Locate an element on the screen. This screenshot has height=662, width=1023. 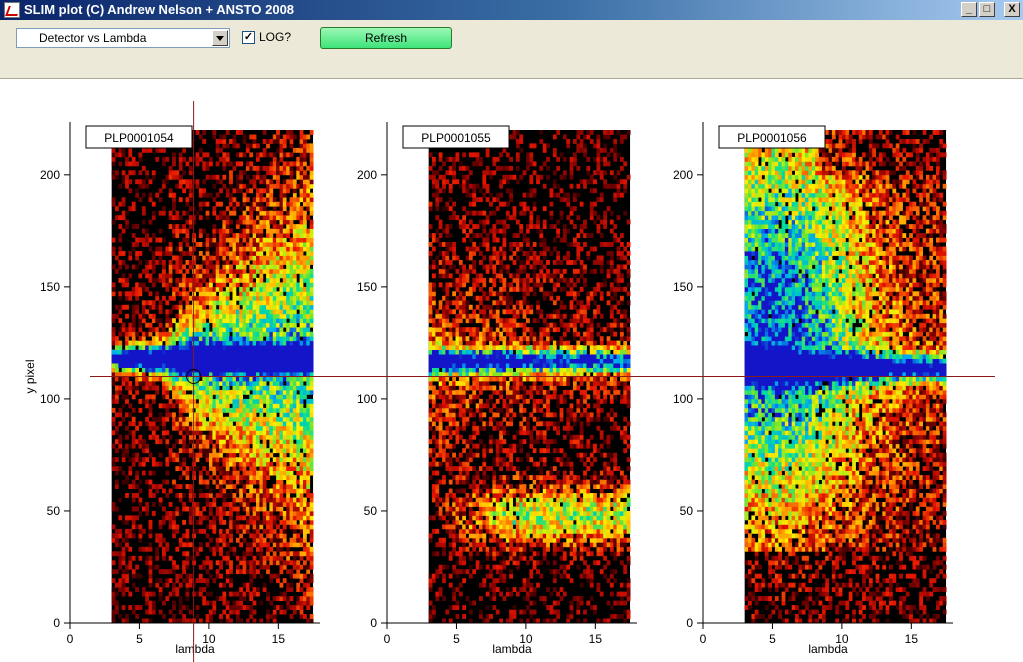
svg-text: PLP0001054 is located at coordinates (139, 138).